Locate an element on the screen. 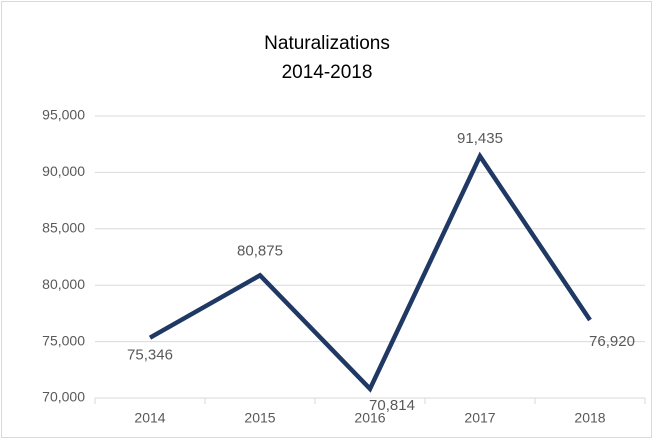 This screenshot has width=654, height=440. data-label: 80,875 is located at coordinates (260, 250).